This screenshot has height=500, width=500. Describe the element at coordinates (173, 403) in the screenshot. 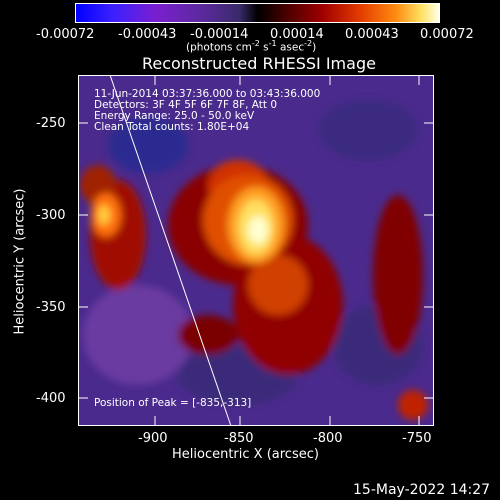

I see `annotation-peak-position: Position of Peak = [-835,-313]` at that location.